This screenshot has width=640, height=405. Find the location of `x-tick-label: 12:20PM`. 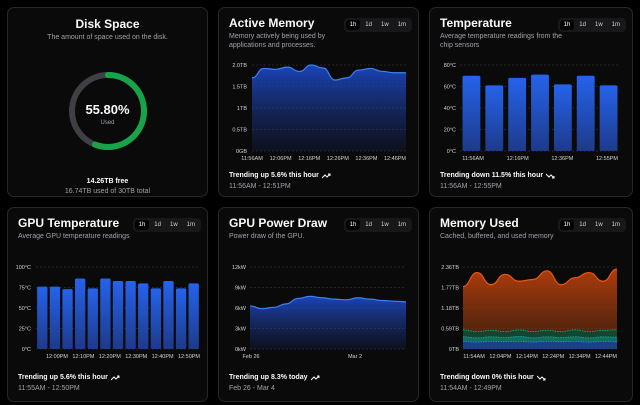

x-tick-label: 12:20PM is located at coordinates (110, 357).